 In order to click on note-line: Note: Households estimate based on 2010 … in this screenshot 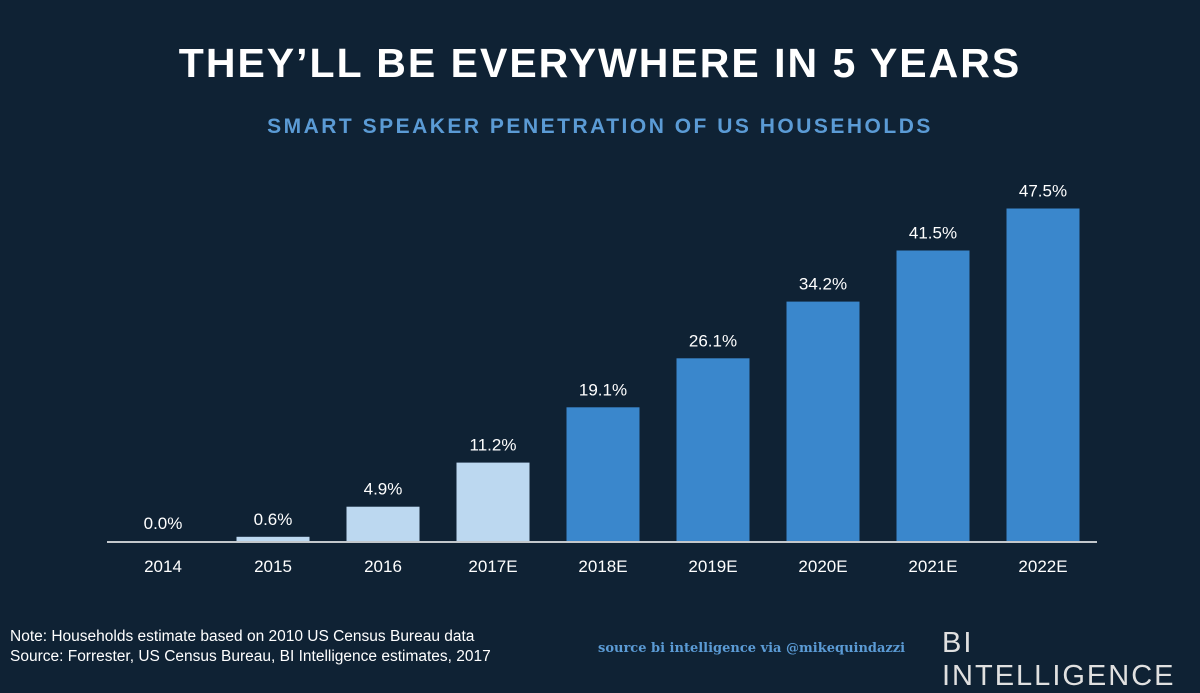, I will do `click(242, 636)`.